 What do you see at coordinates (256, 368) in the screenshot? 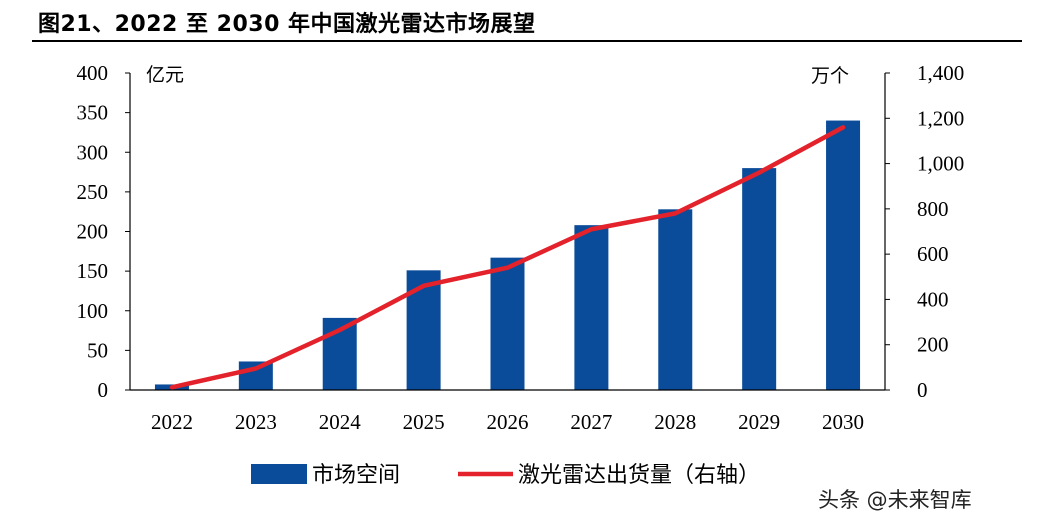
I see `line-point-2023` at bounding box center [256, 368].